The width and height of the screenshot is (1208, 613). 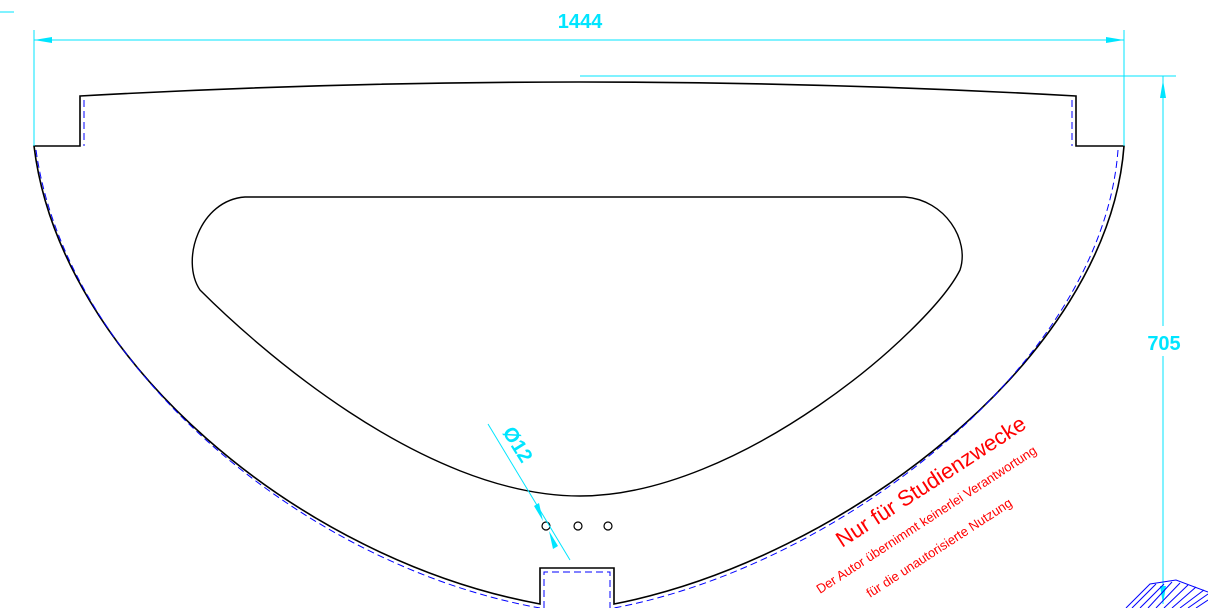 I want to click on height-dim-label: 705, so click(x=1163, y=344).